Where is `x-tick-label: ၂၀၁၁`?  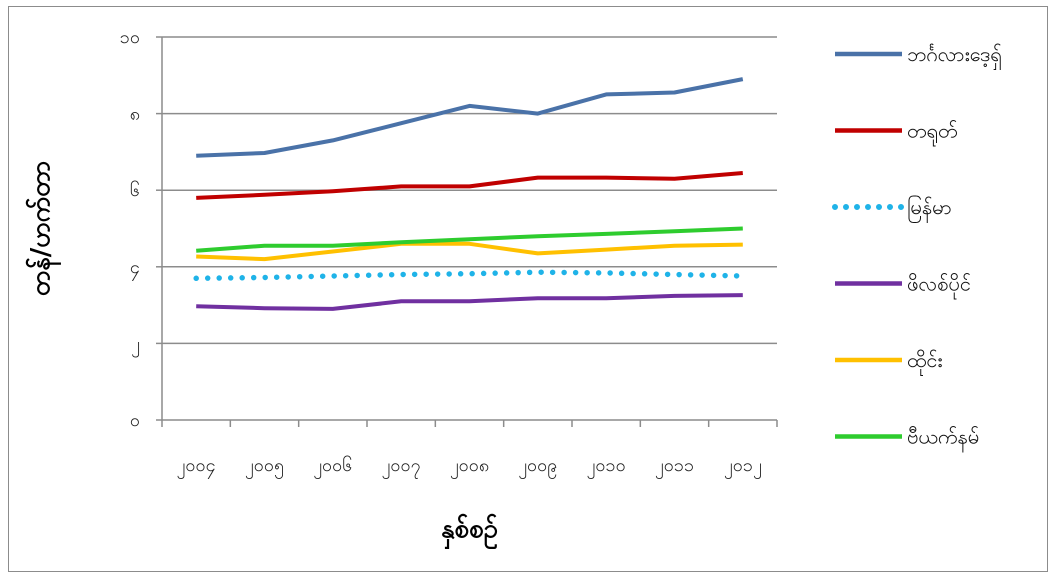
x-tick-label: ၂၀၁၁ is located at coordinates (674, 467).